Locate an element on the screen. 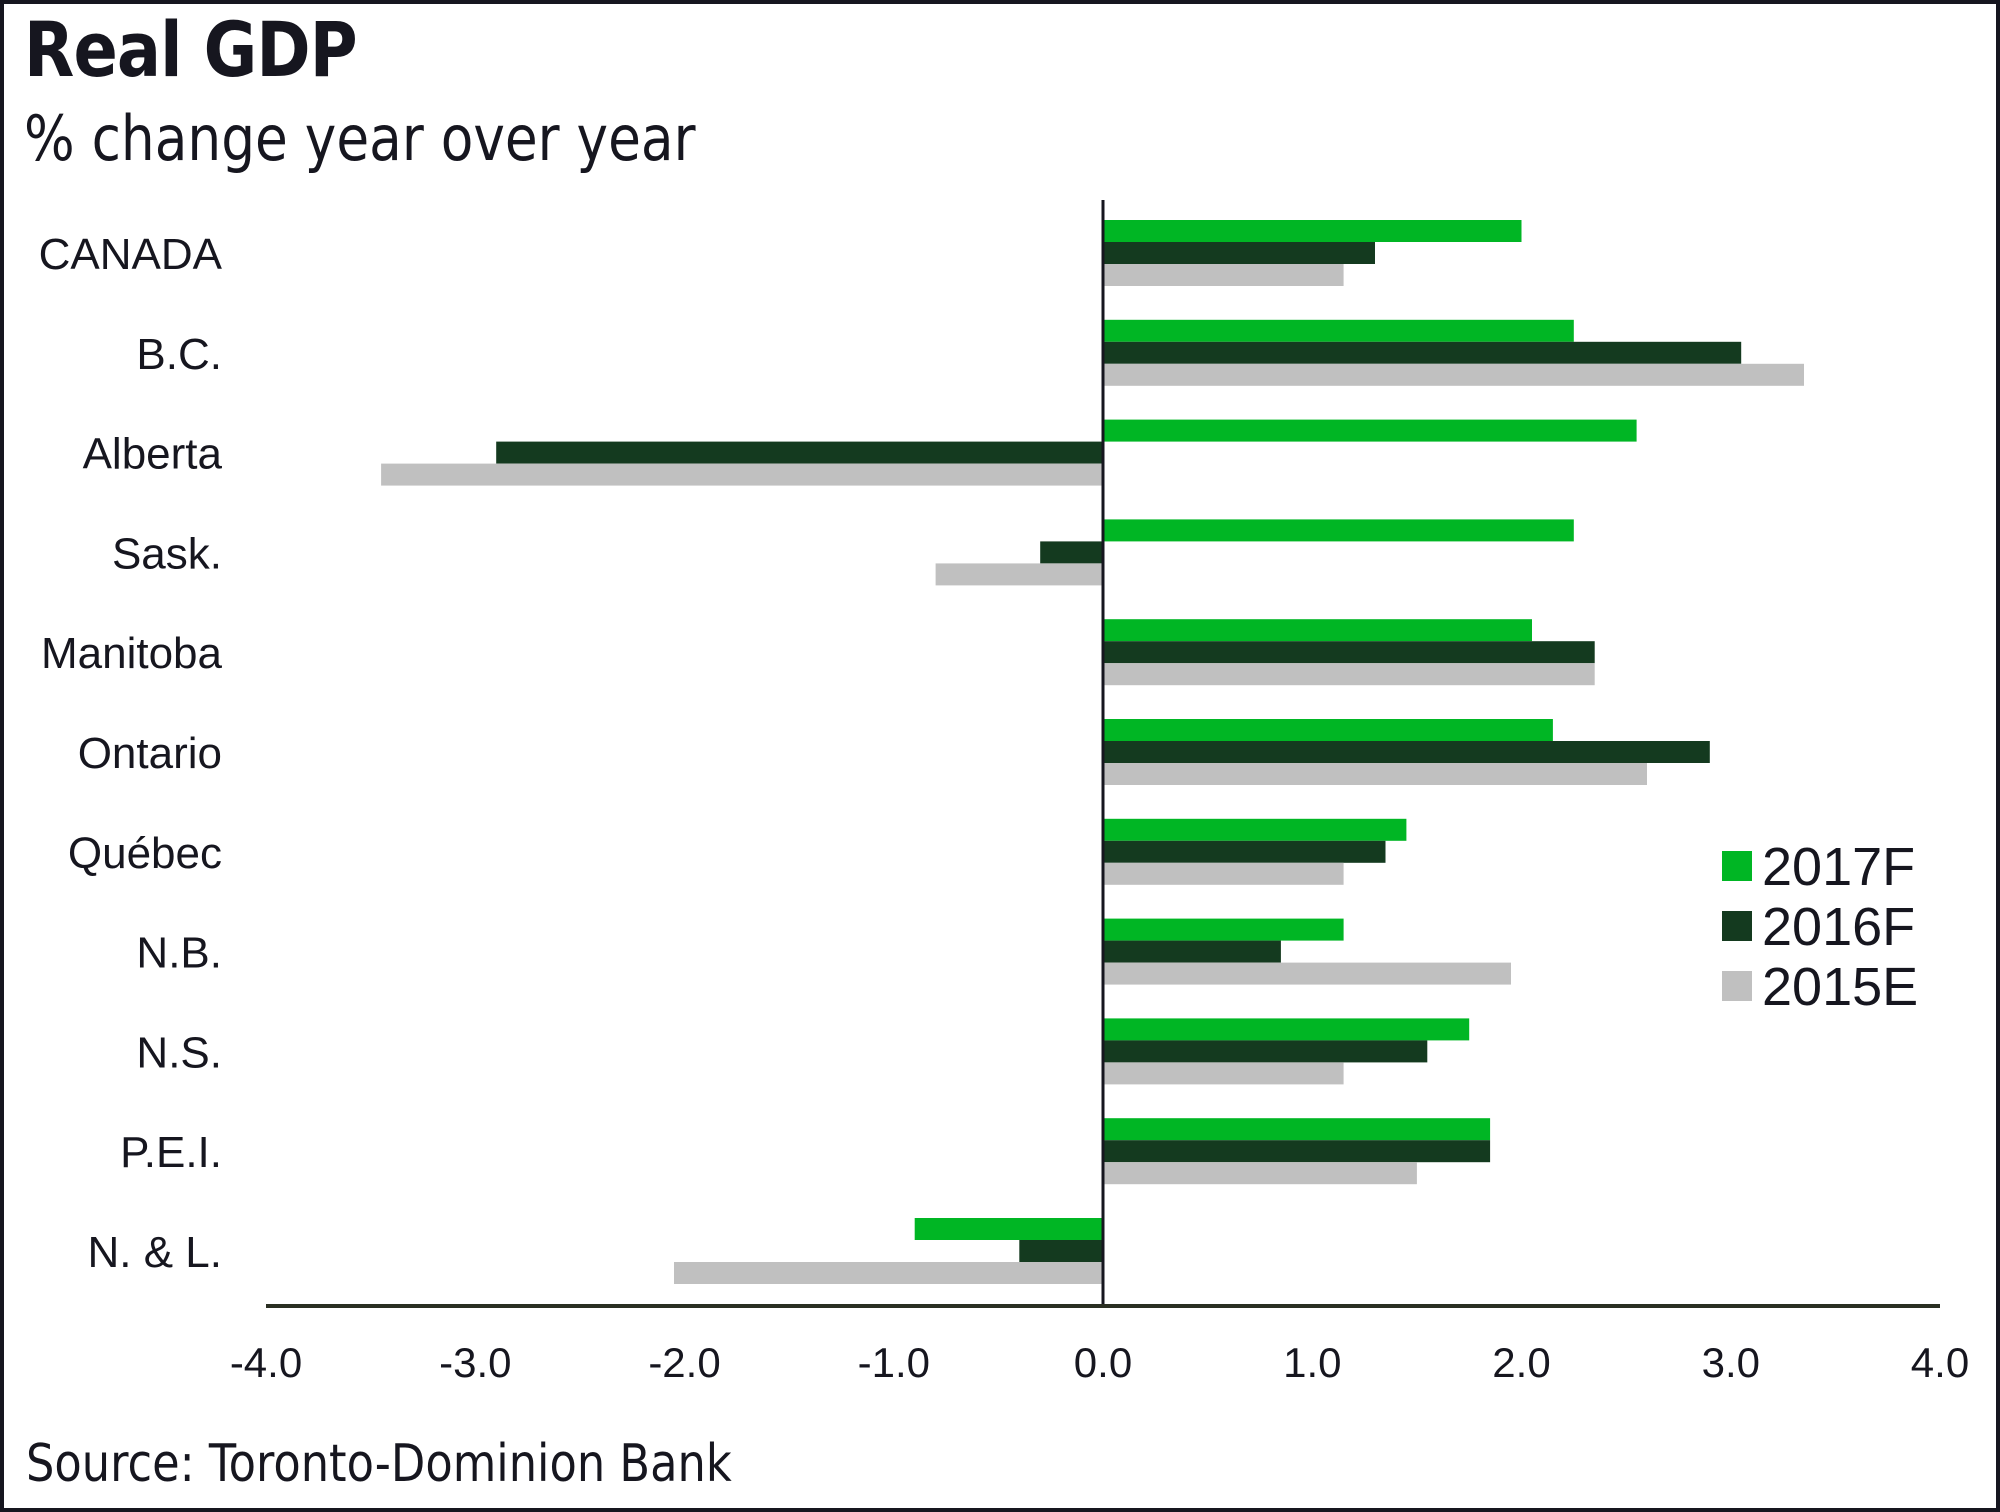  legend-swatch-2016f is located at coordinates (1737, 926).